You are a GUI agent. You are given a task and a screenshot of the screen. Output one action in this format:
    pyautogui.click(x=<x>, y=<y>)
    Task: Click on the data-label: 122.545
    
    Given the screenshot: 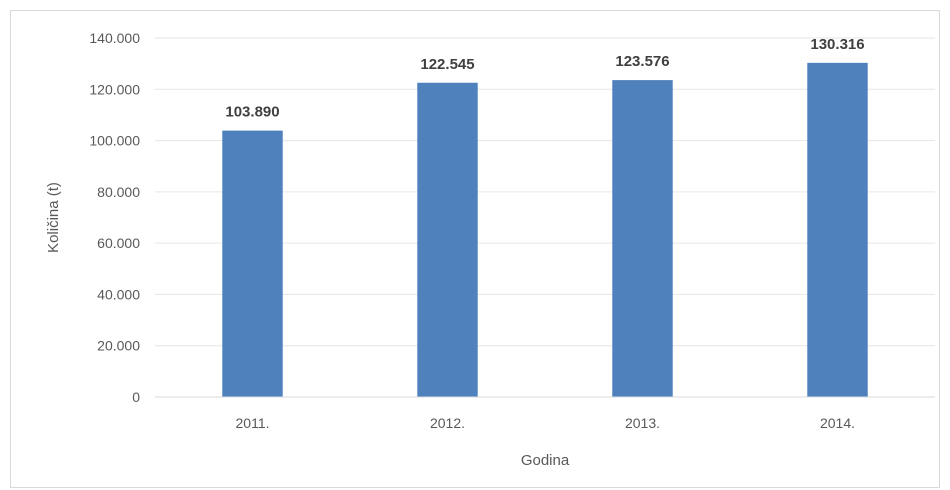 What is the action you would take?
    pyautogui.click(x=447, y=64)
    